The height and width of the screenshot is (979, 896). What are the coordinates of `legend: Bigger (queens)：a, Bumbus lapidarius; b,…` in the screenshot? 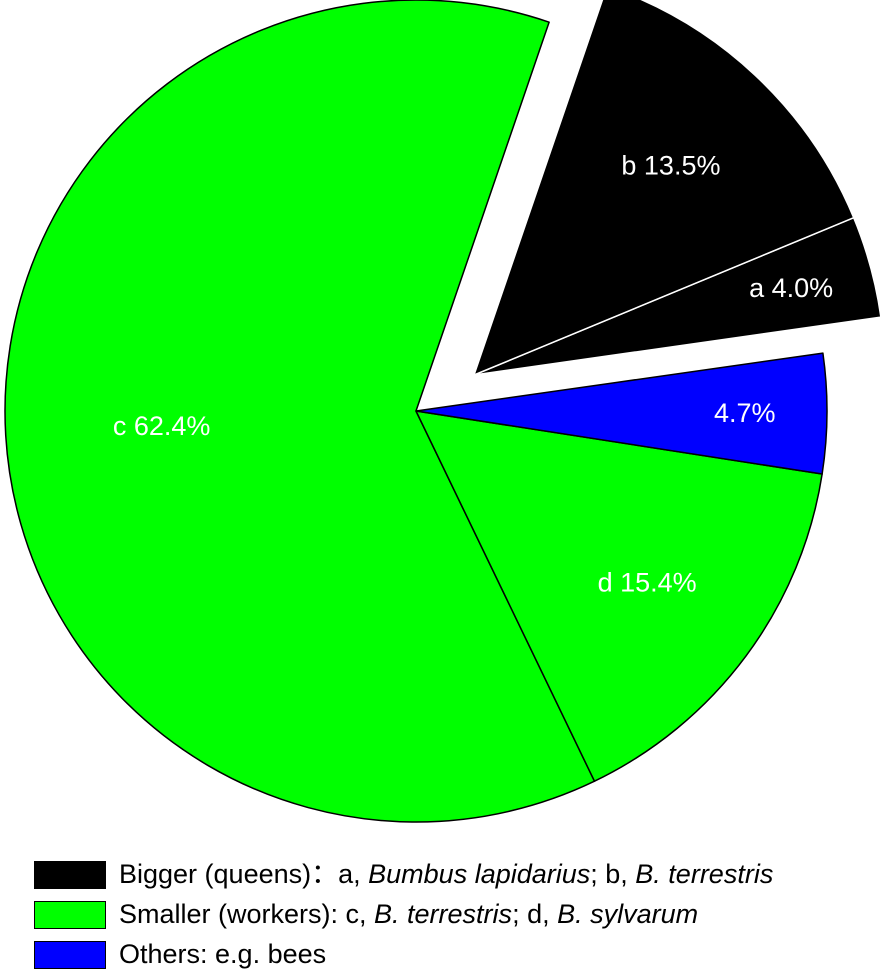 It's located at (464, 915).